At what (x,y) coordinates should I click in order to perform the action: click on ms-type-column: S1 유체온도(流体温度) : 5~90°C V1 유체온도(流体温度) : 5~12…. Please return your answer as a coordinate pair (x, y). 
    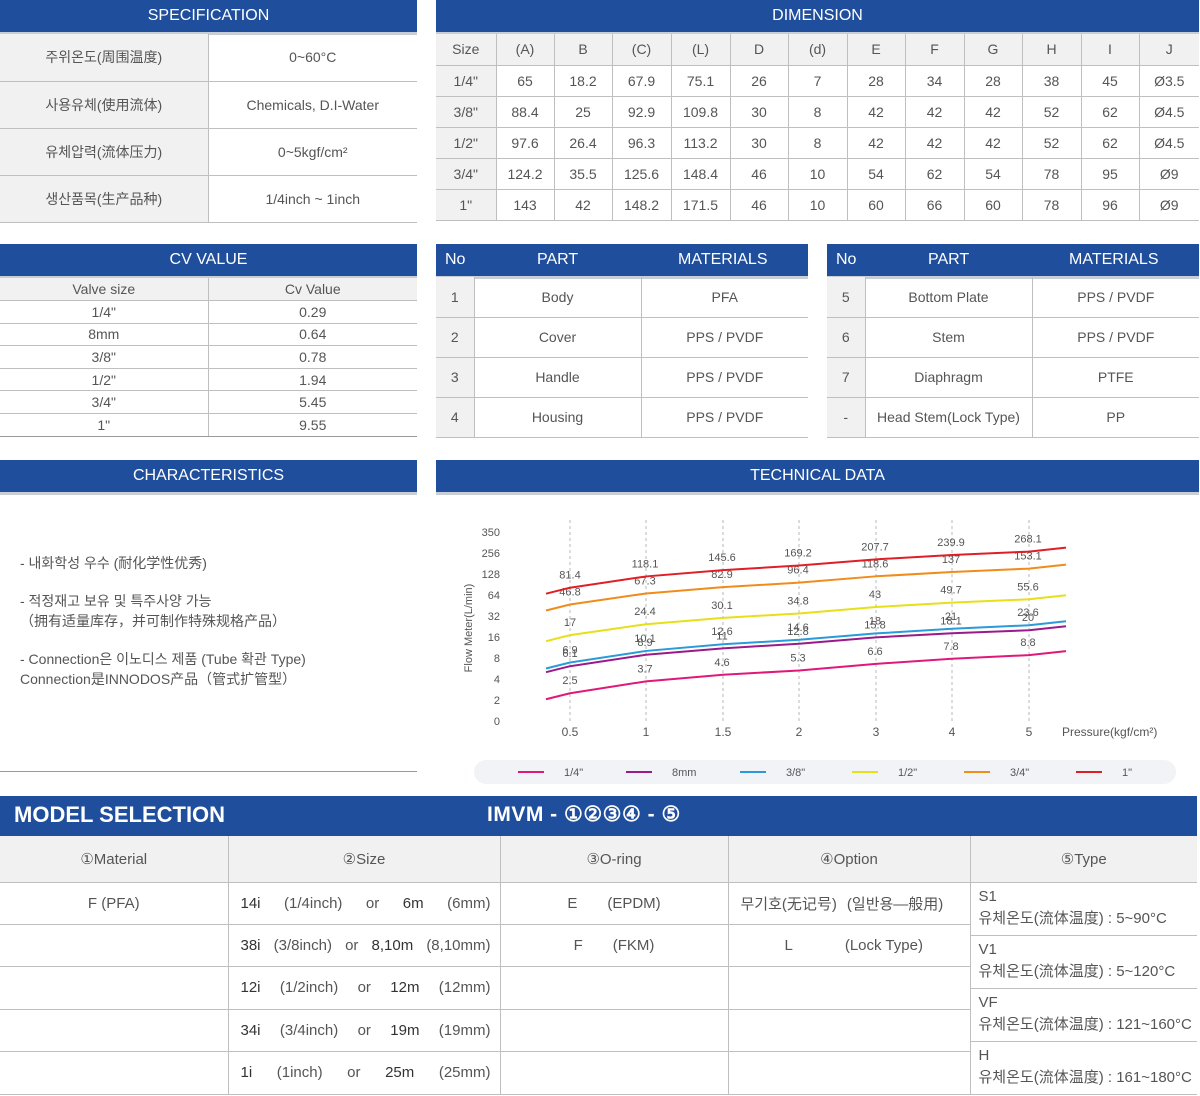
    Looking at the image, I should click on (1083, 988).